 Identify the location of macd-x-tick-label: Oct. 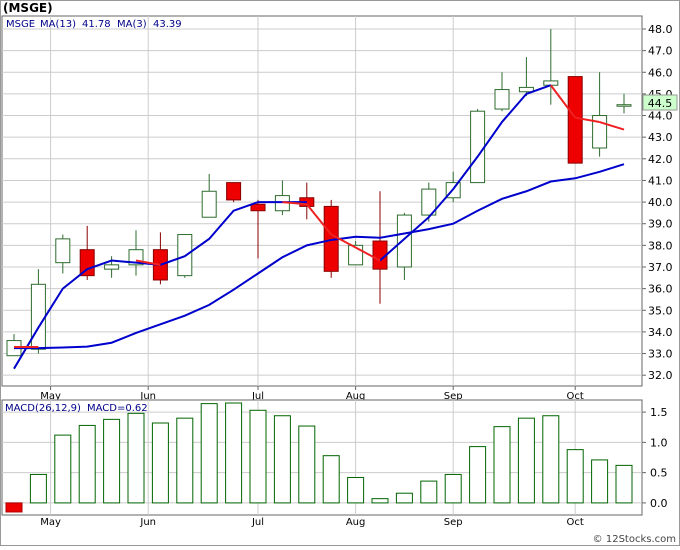
(575, 522).